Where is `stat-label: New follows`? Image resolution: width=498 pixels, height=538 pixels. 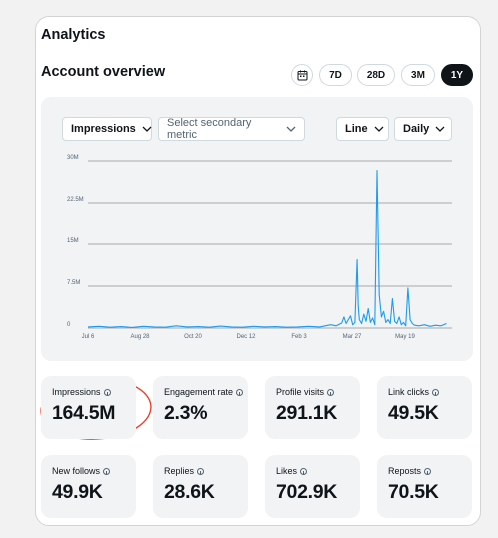
stat-label: New follows is located at coordinates (76, 471).